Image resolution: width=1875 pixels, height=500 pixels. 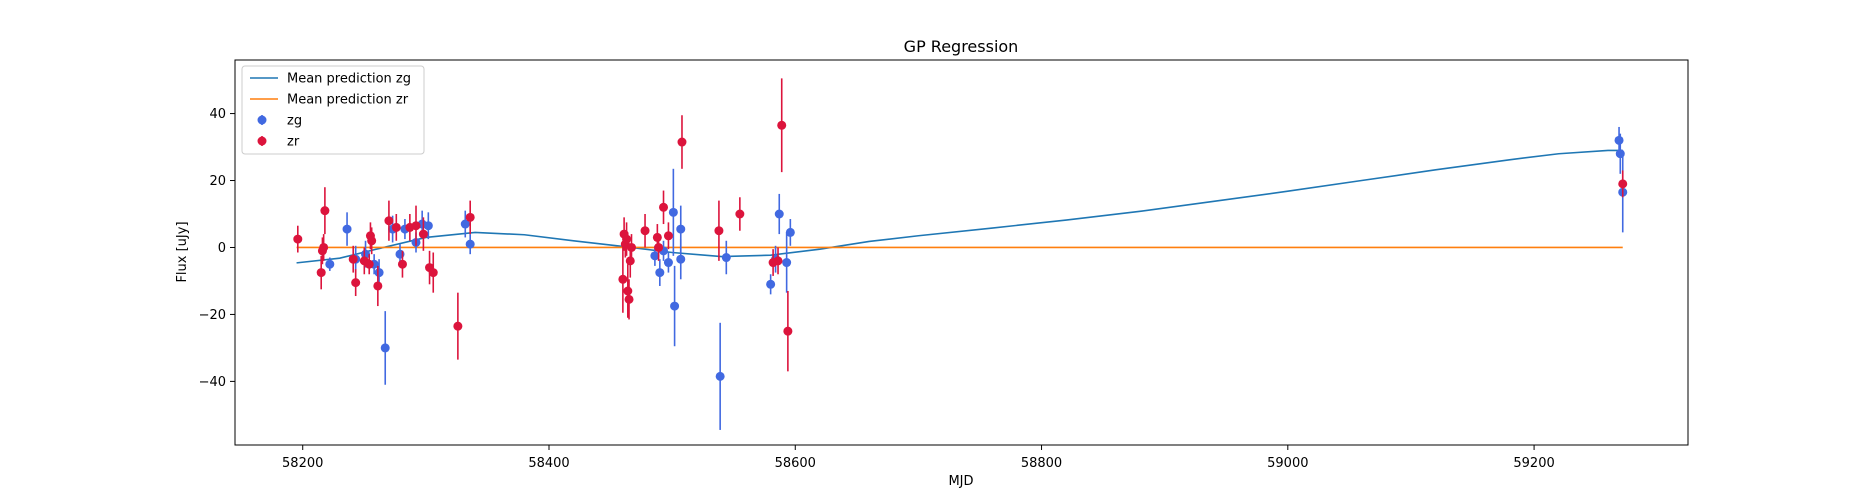 I want to click on y-axis-label: Flux [uJy], so click(x=182, y=251).